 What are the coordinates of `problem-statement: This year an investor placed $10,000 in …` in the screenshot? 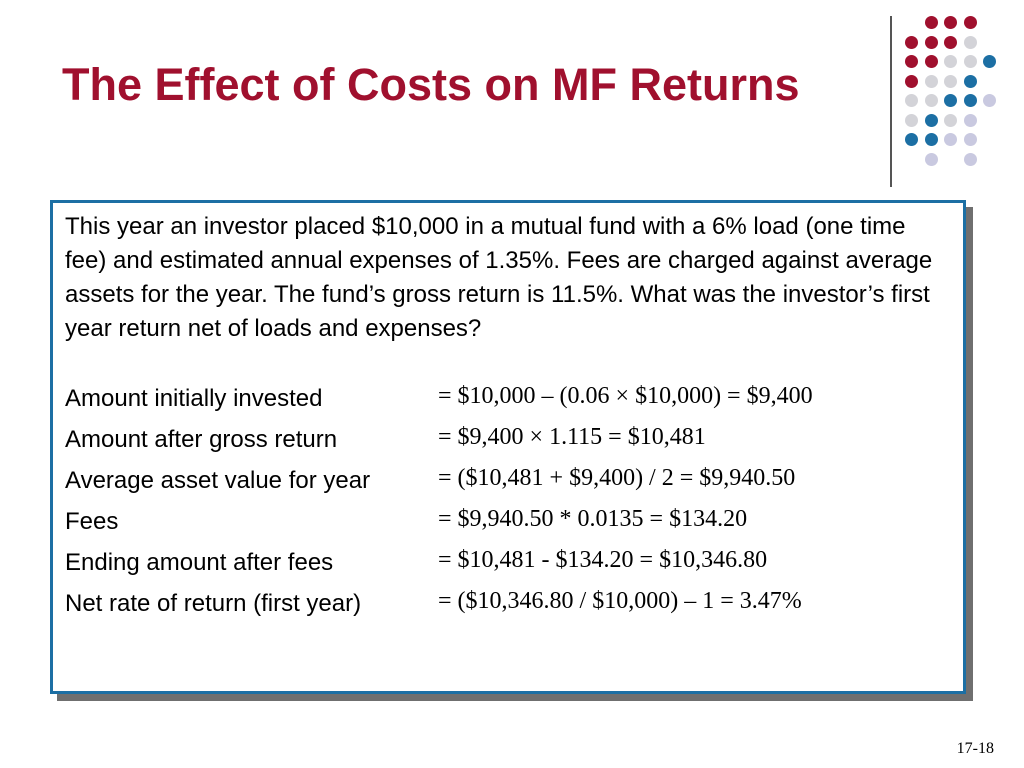 It's located at (499, 277).